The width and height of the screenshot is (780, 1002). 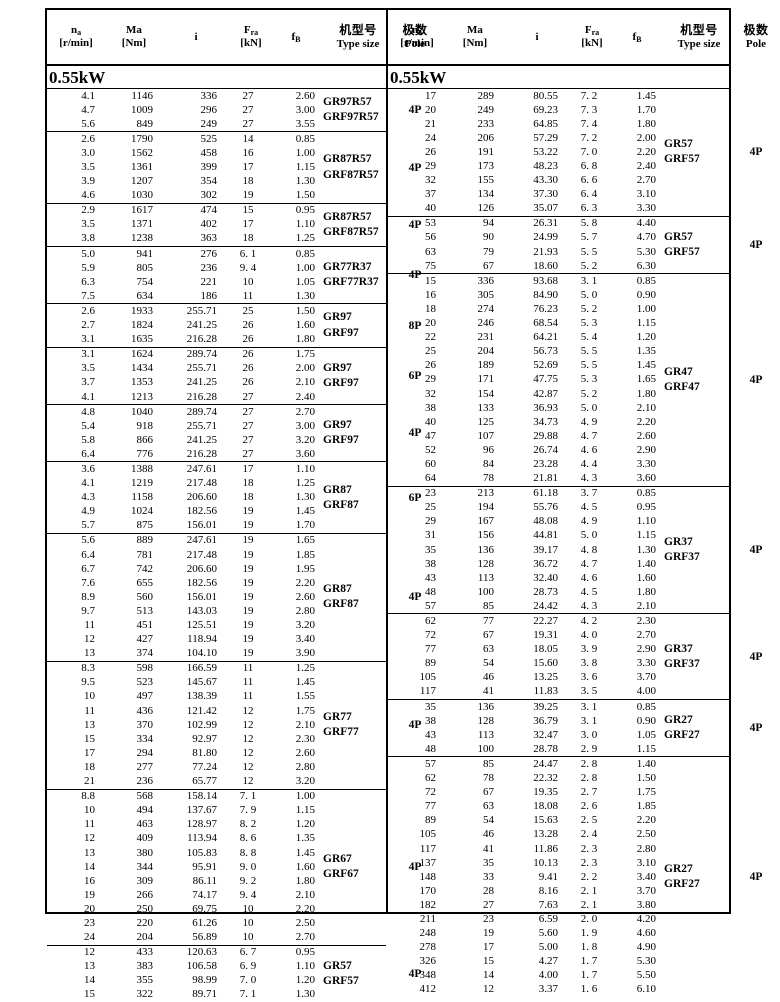 I want to click on cell-type-size: GR27 GRF27, so click(x=699, y=728).